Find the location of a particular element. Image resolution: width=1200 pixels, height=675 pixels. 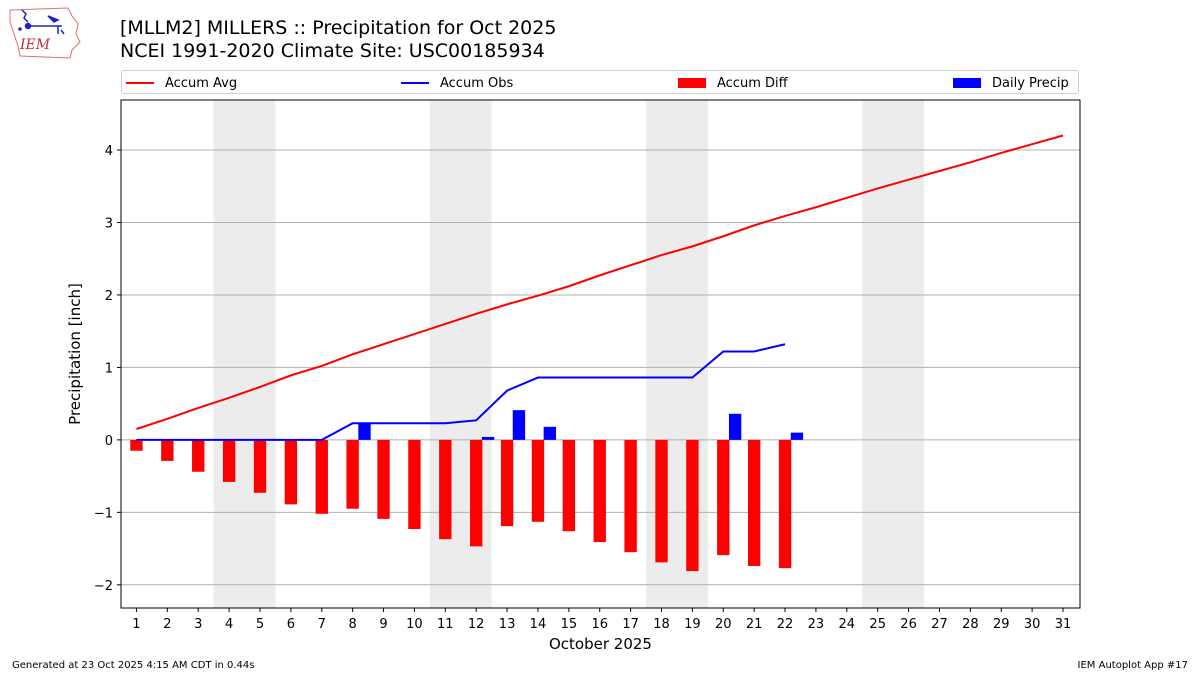

chart-subtitle: NCEI 1991-2020 Climate Site: USC00185934 is located at coordinates (332, 51).